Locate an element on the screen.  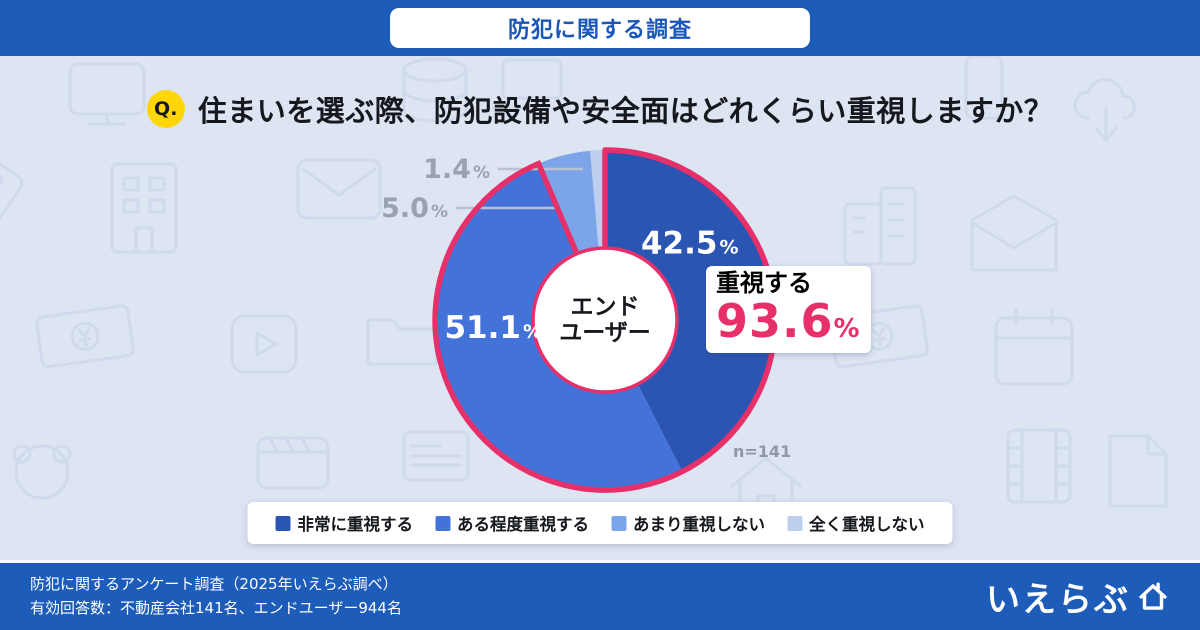
legend-label: ある程度重視する is located at coordinates (523, 524).